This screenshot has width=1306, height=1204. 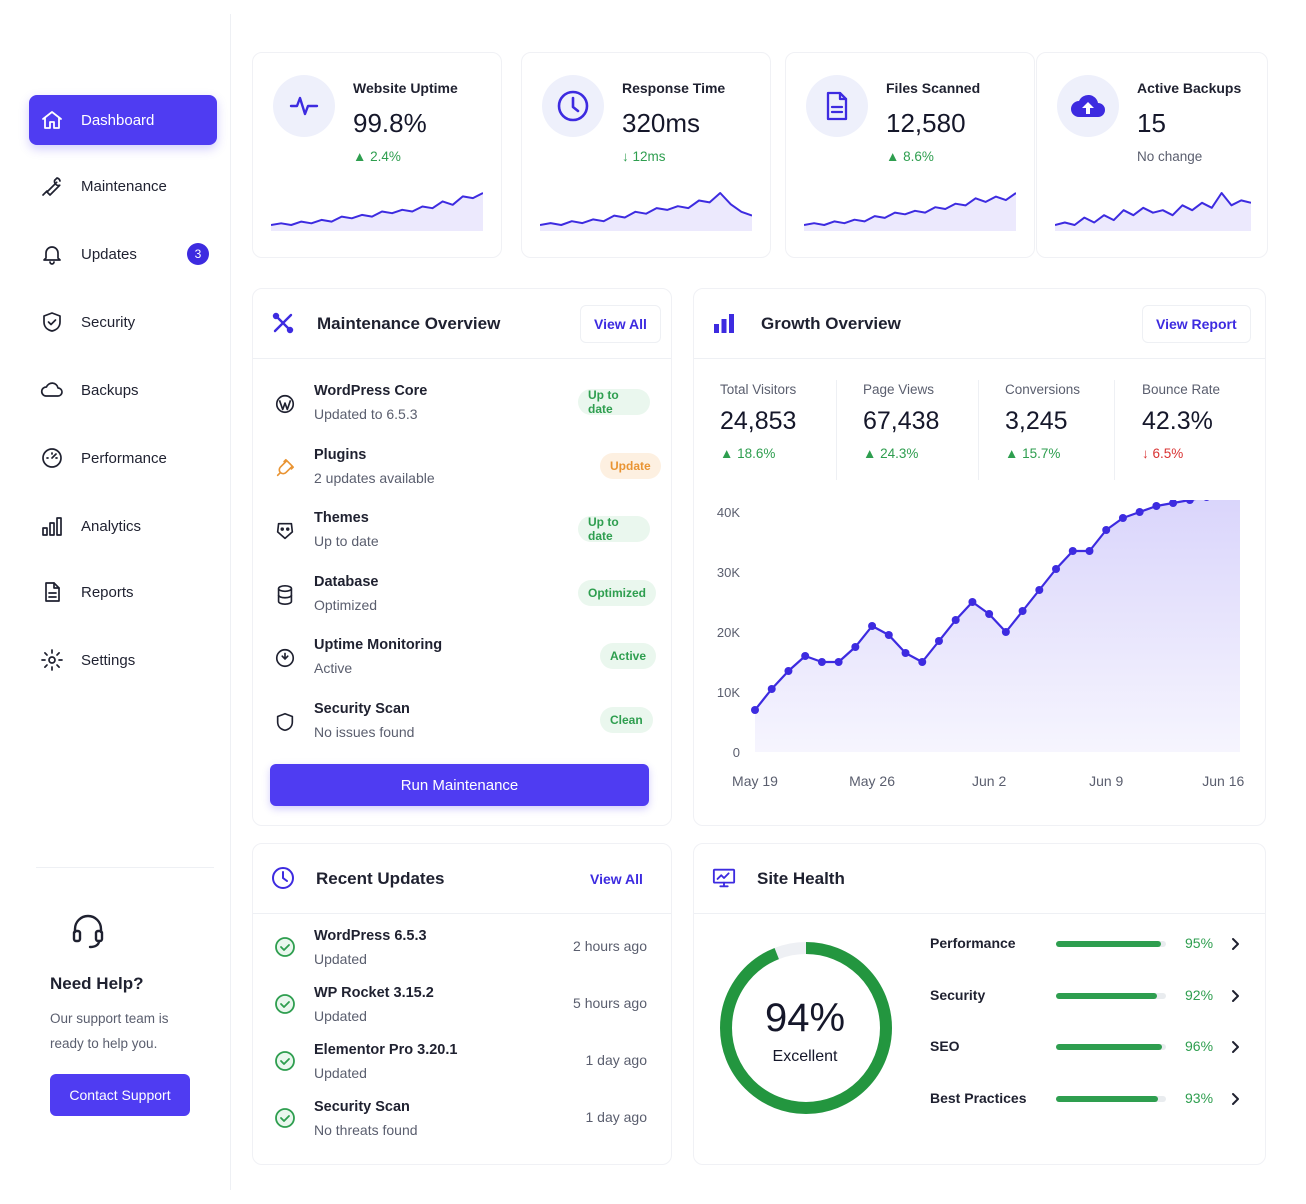 What do you see at coordinates (628, 656) in the screenshot?
I see `status-badge: Active` at bounding box center [628, 656].